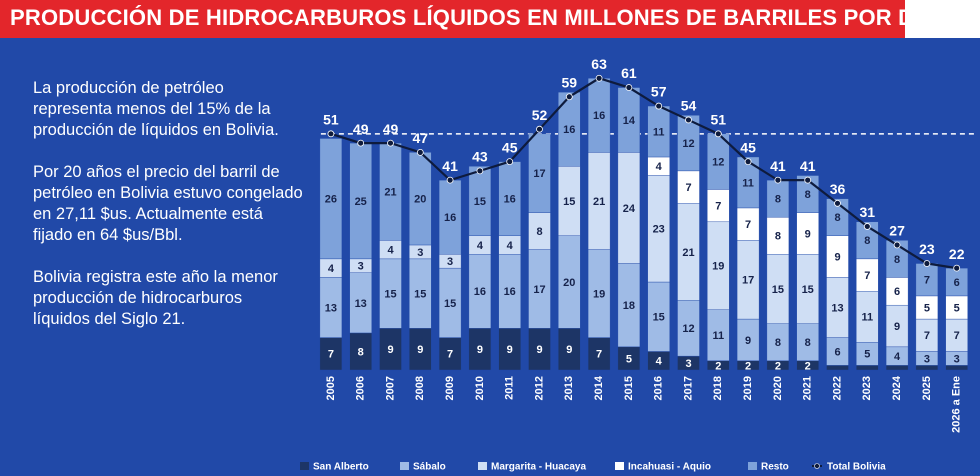  I want to click on x-tick-label: 2009, so click(450, 388).